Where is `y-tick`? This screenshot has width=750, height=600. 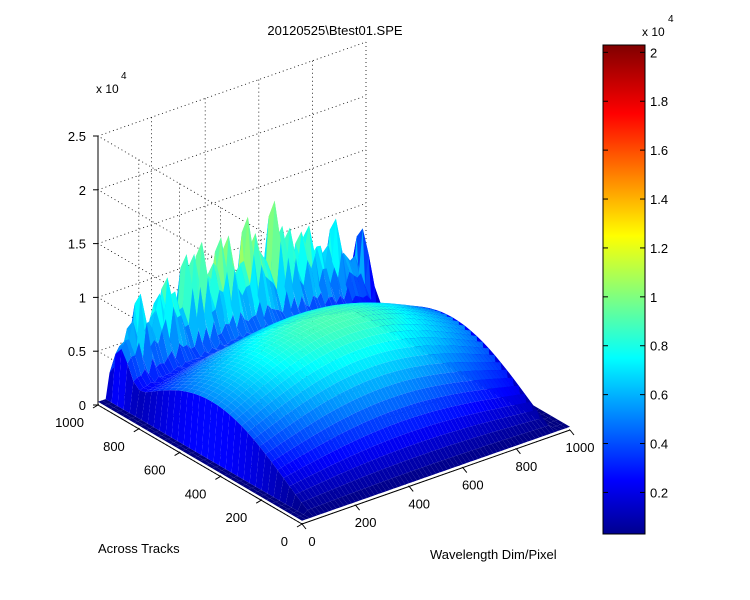
y-tick is located at coordinates (299, 525).